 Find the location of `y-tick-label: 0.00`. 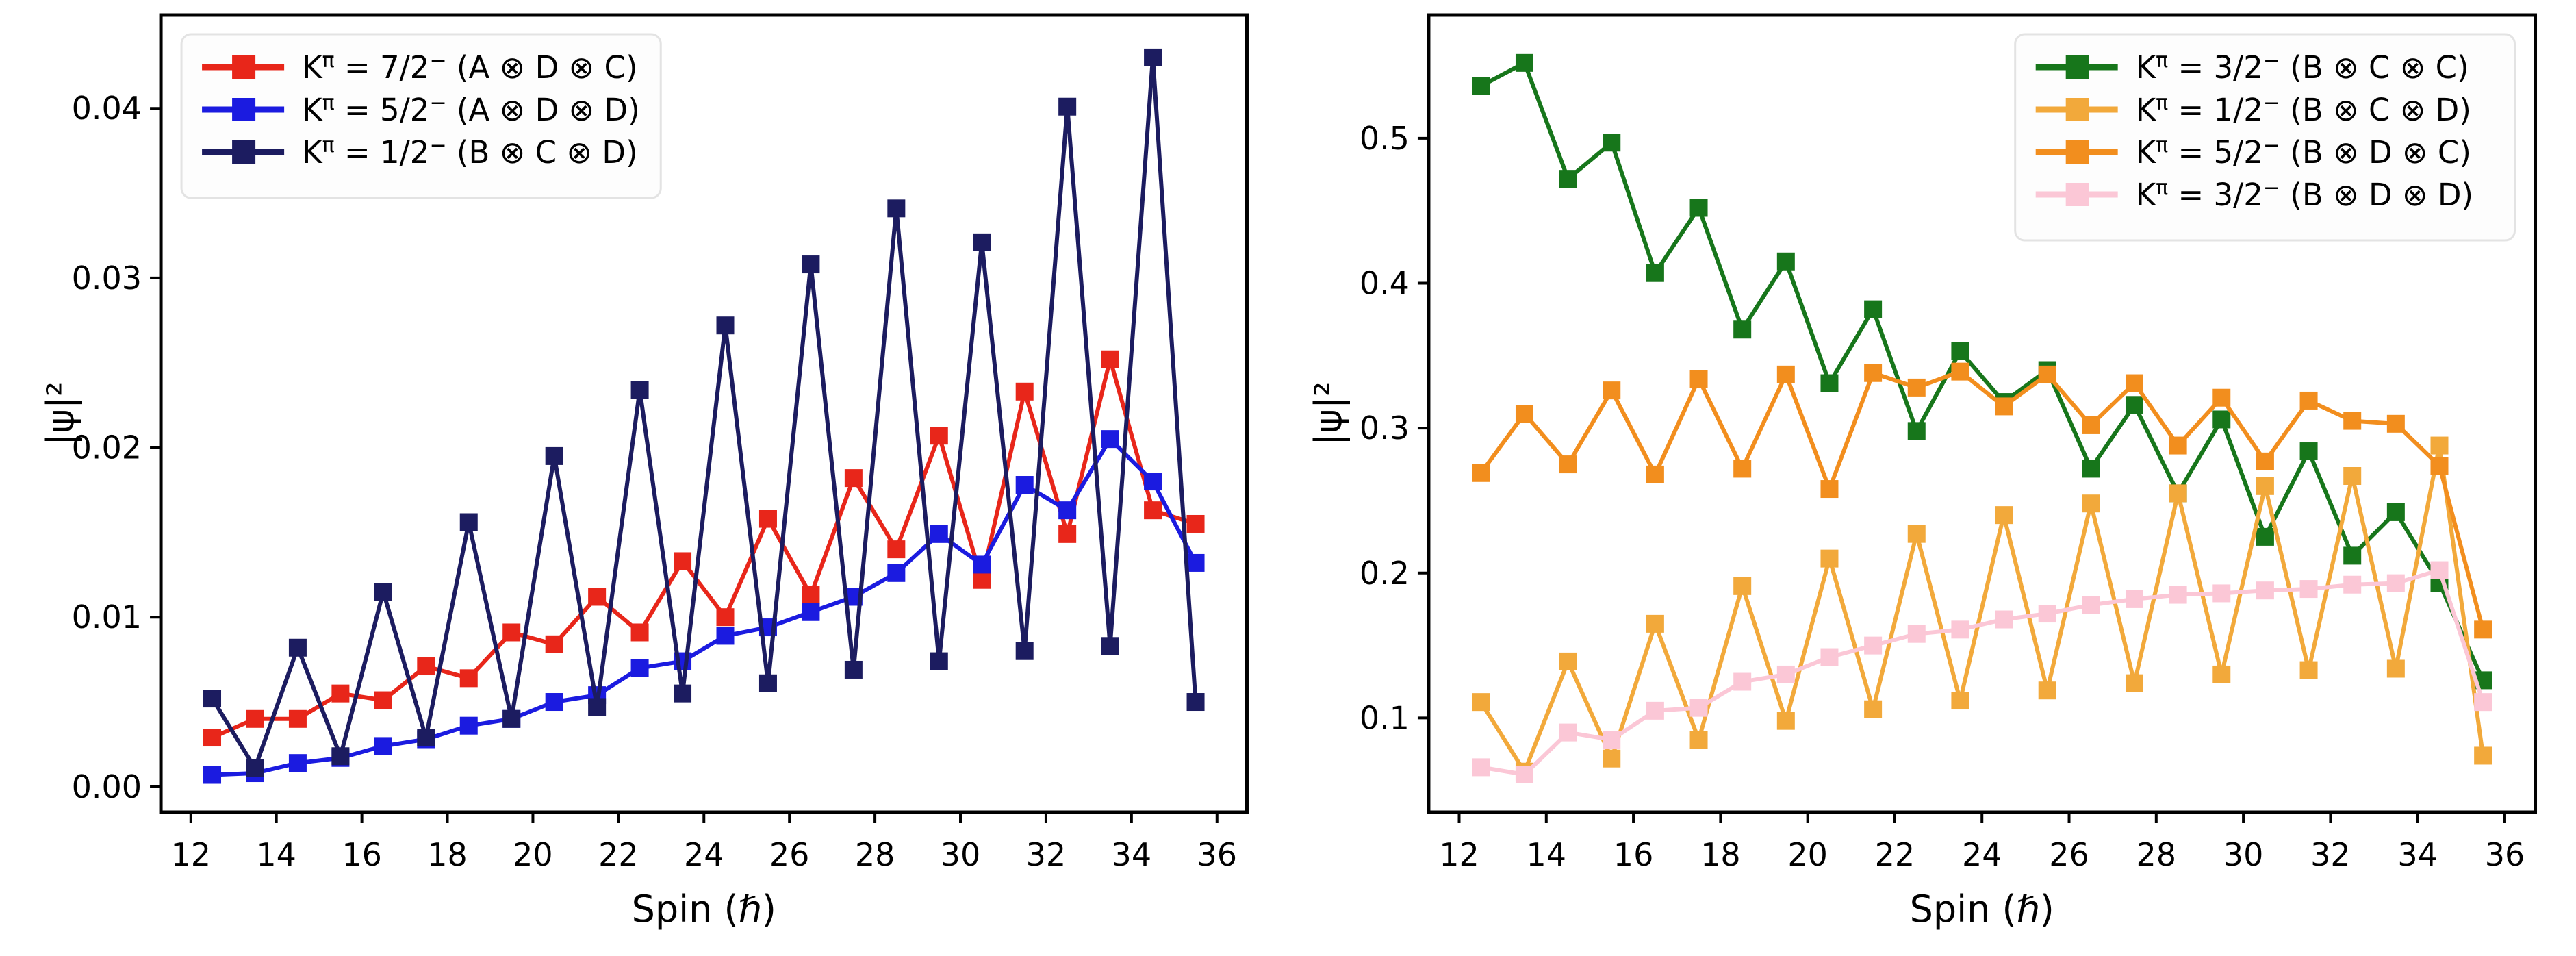

y-tick-label: 0.00 is located at coordinates (107, 786).